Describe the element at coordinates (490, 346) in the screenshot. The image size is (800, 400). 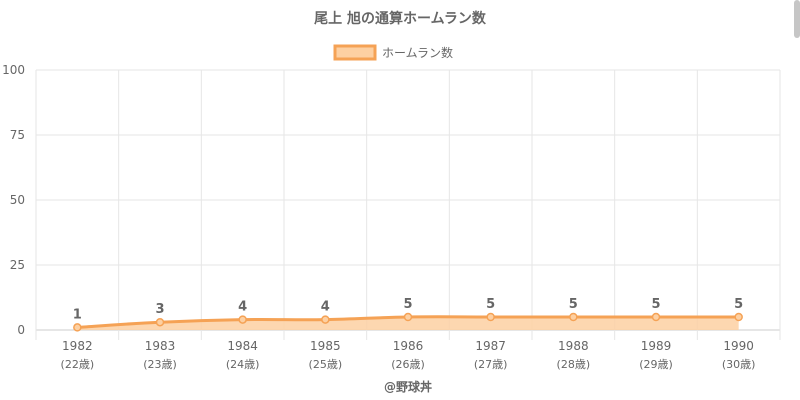
I see `x-tick-label: 1987` at that location.